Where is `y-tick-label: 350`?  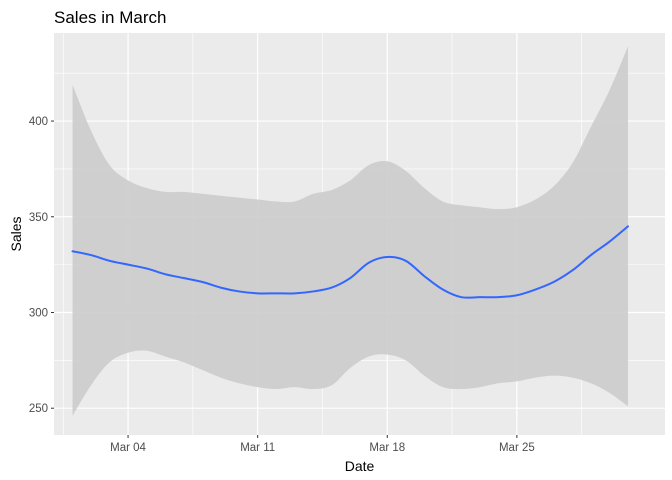
y-tick-label: 350 is located at coordinates (38, 218).